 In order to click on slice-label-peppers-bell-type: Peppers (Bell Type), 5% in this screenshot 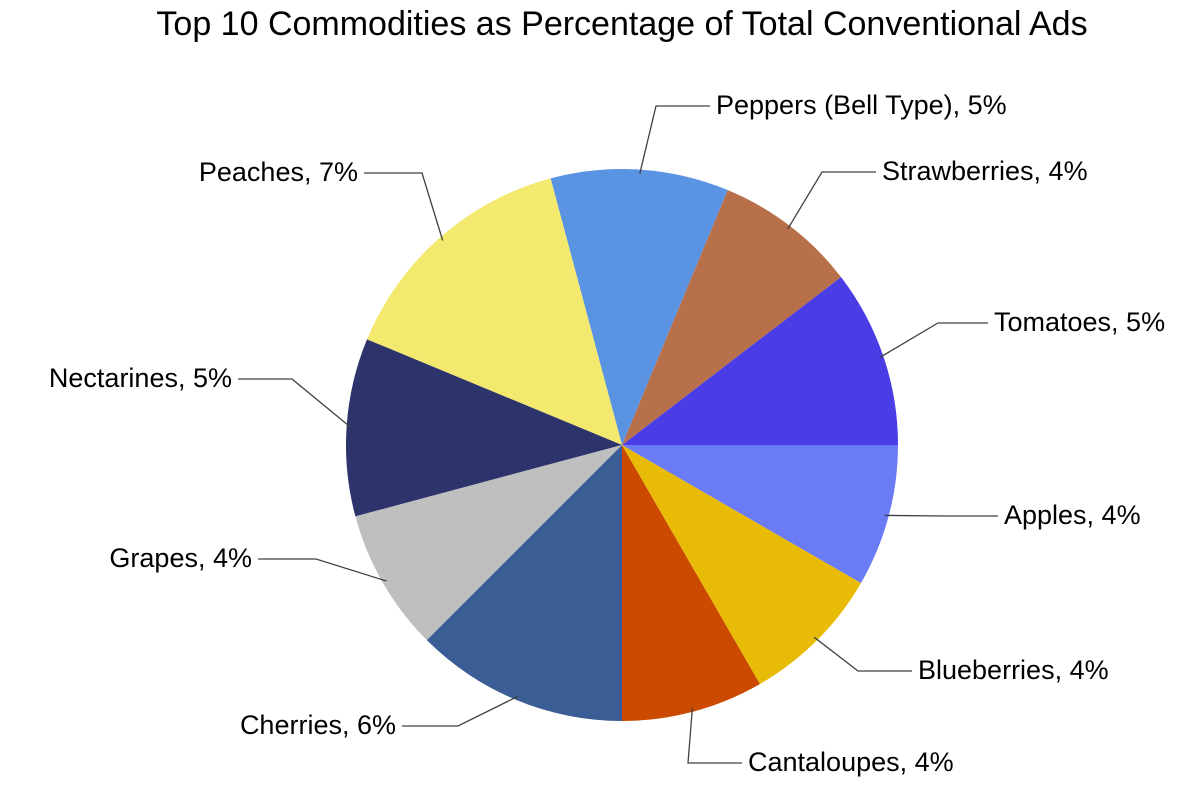, I will do `click(861, 105)`.